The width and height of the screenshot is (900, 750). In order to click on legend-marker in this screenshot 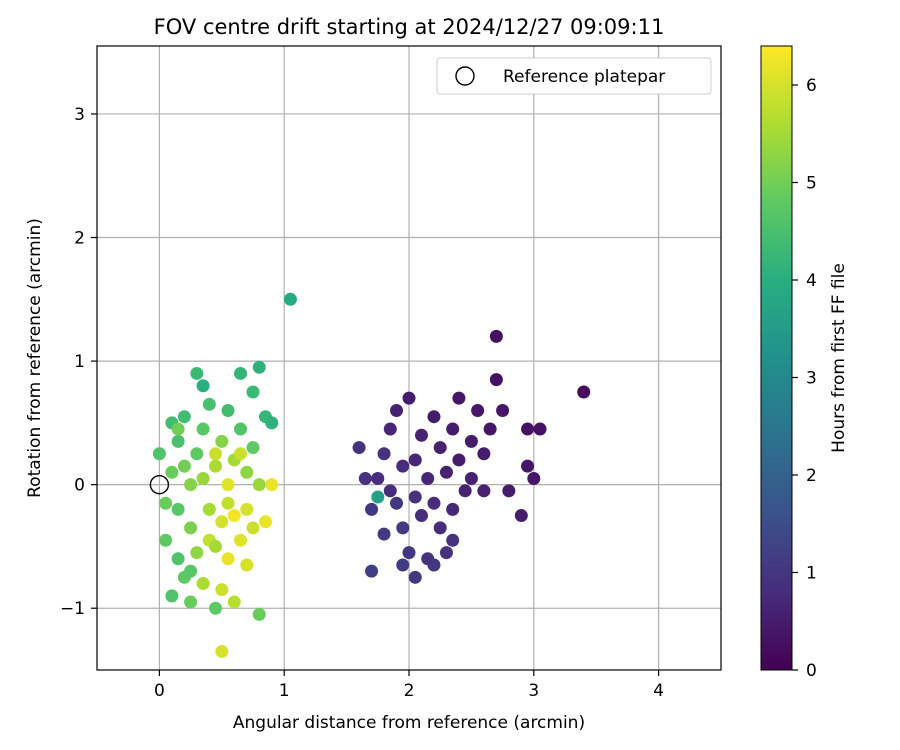, I will do `click(465, 76)`.